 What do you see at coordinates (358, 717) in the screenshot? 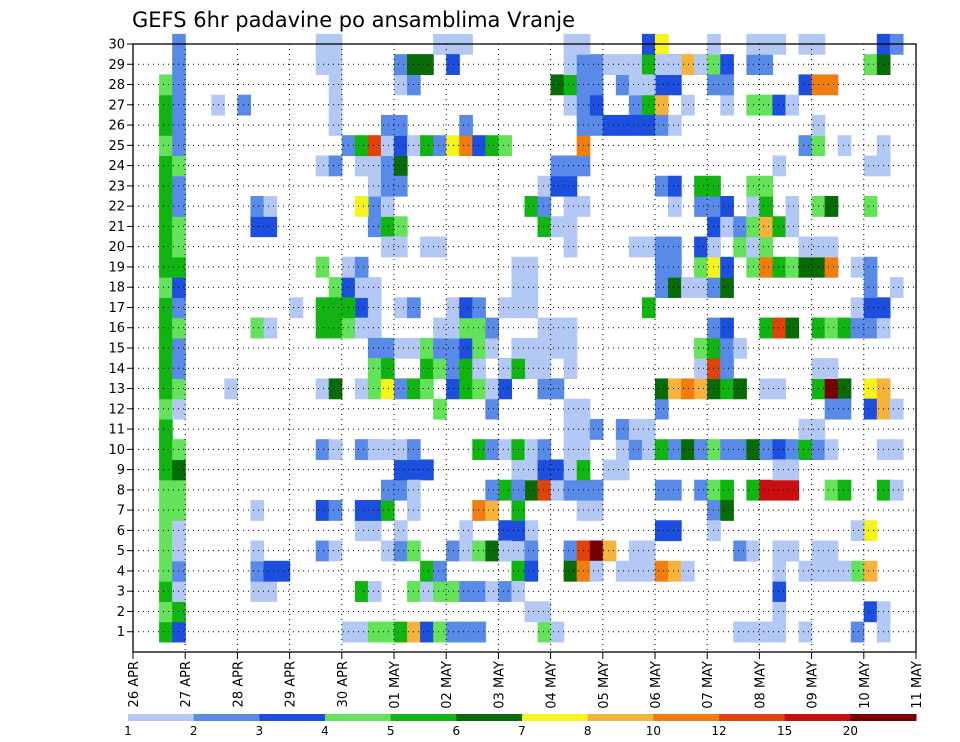
I see `legend-swatch` at bounding box center [358, 717].